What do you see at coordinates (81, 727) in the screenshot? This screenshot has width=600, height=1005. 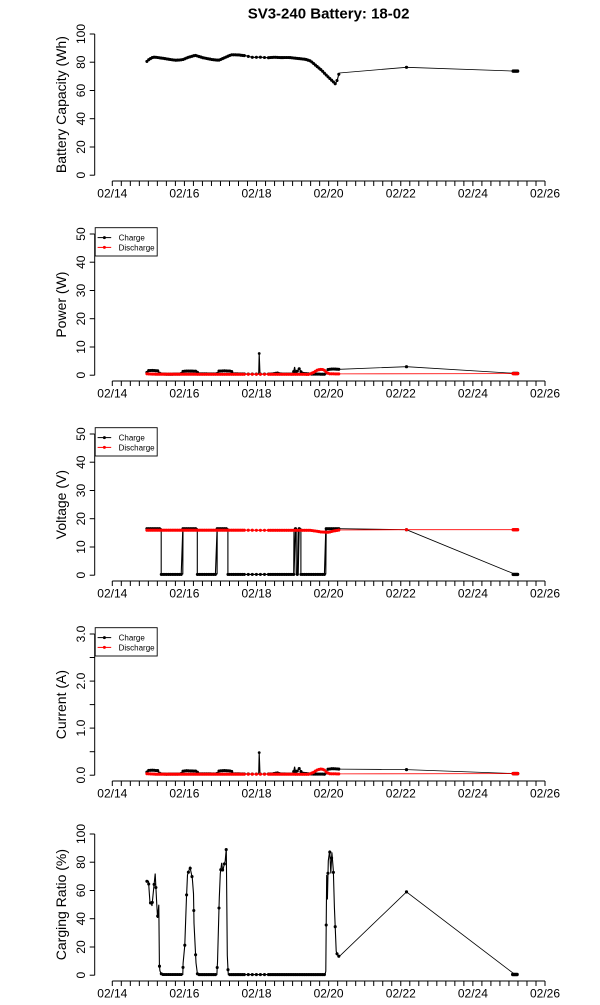 I see `svg-text: 1.0` at bounding box center [81, 727].